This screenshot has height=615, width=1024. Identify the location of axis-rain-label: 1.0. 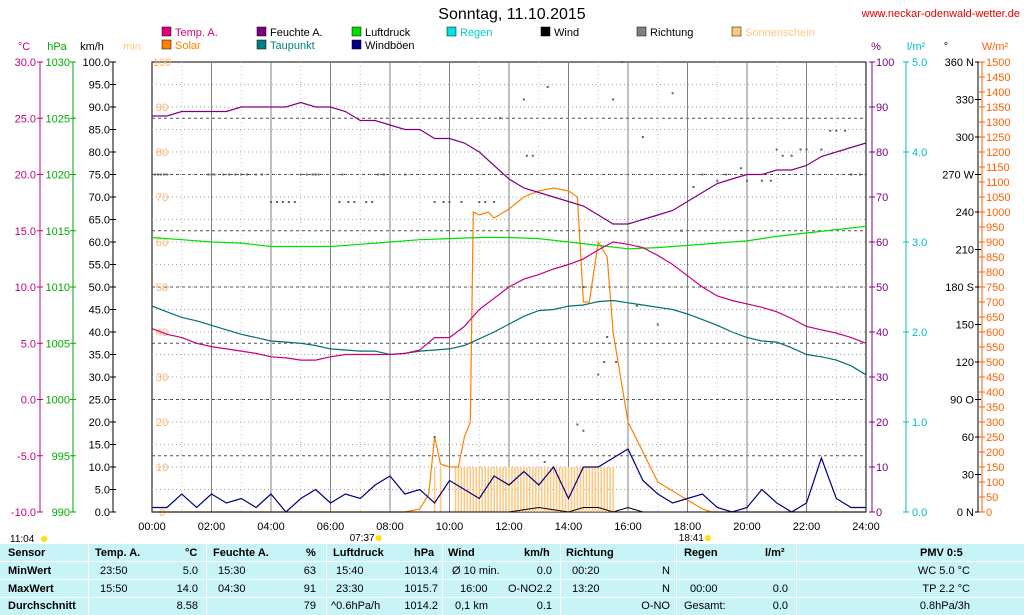
(919, 423).